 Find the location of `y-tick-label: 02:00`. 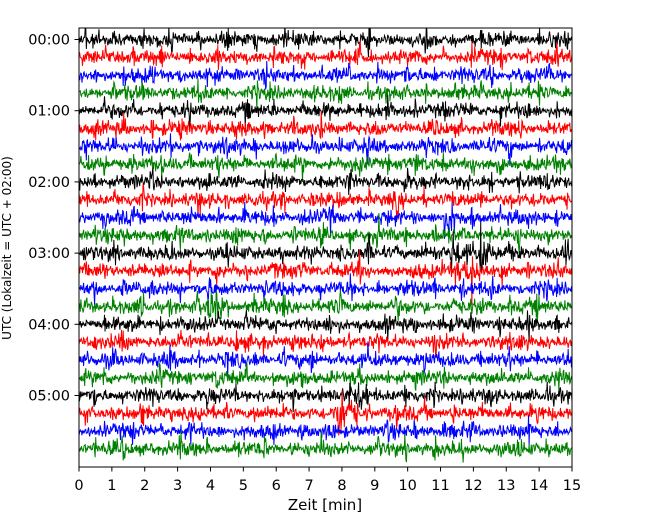

y-tick-label: 02:00 is located at coordinates (49, 183).